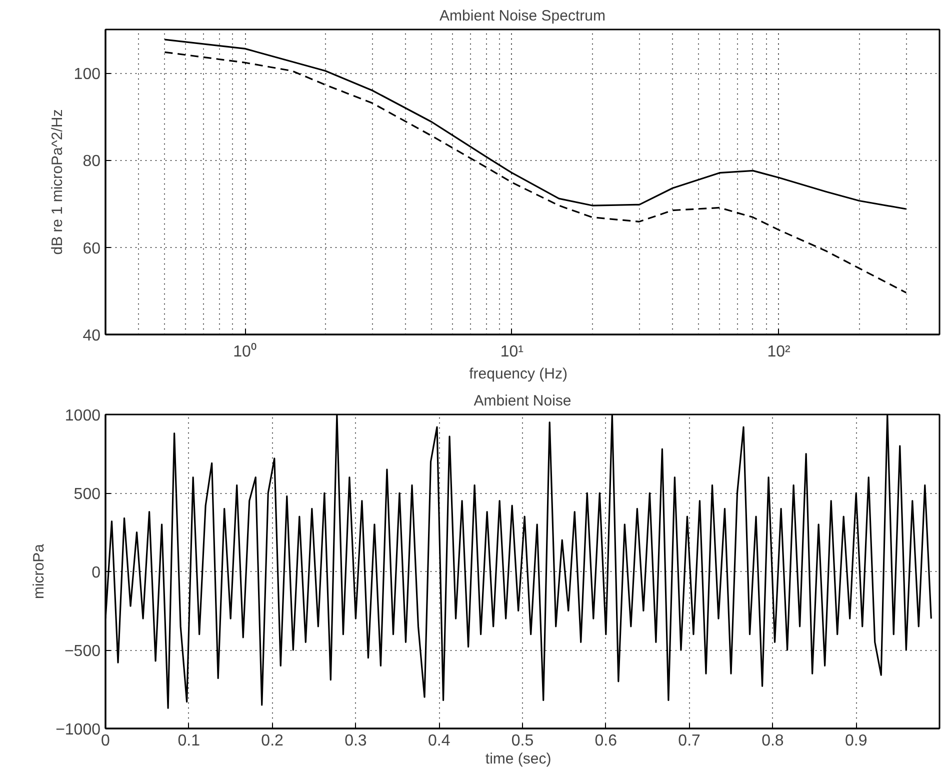 The height and width of the screenshot is (770, 941). What do you see at coordinates (523, 401) in the screenshot?
I see `chart-title: Ambient Noise` at bounding box center [523, 401].